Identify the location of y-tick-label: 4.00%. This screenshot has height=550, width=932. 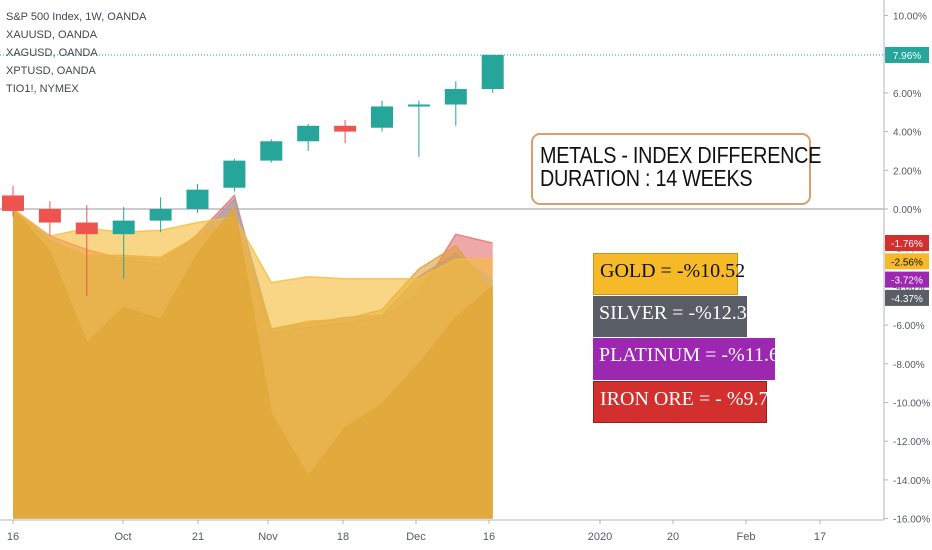
(907, 133).